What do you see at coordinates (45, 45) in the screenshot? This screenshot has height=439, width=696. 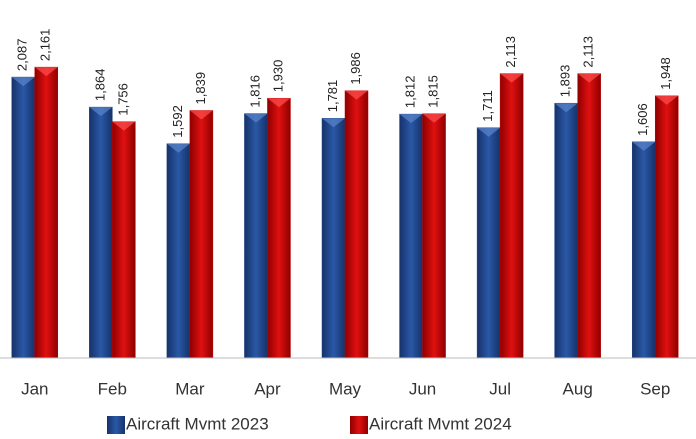 I see `value-label: 2,161` at bounding box center [45, 45].